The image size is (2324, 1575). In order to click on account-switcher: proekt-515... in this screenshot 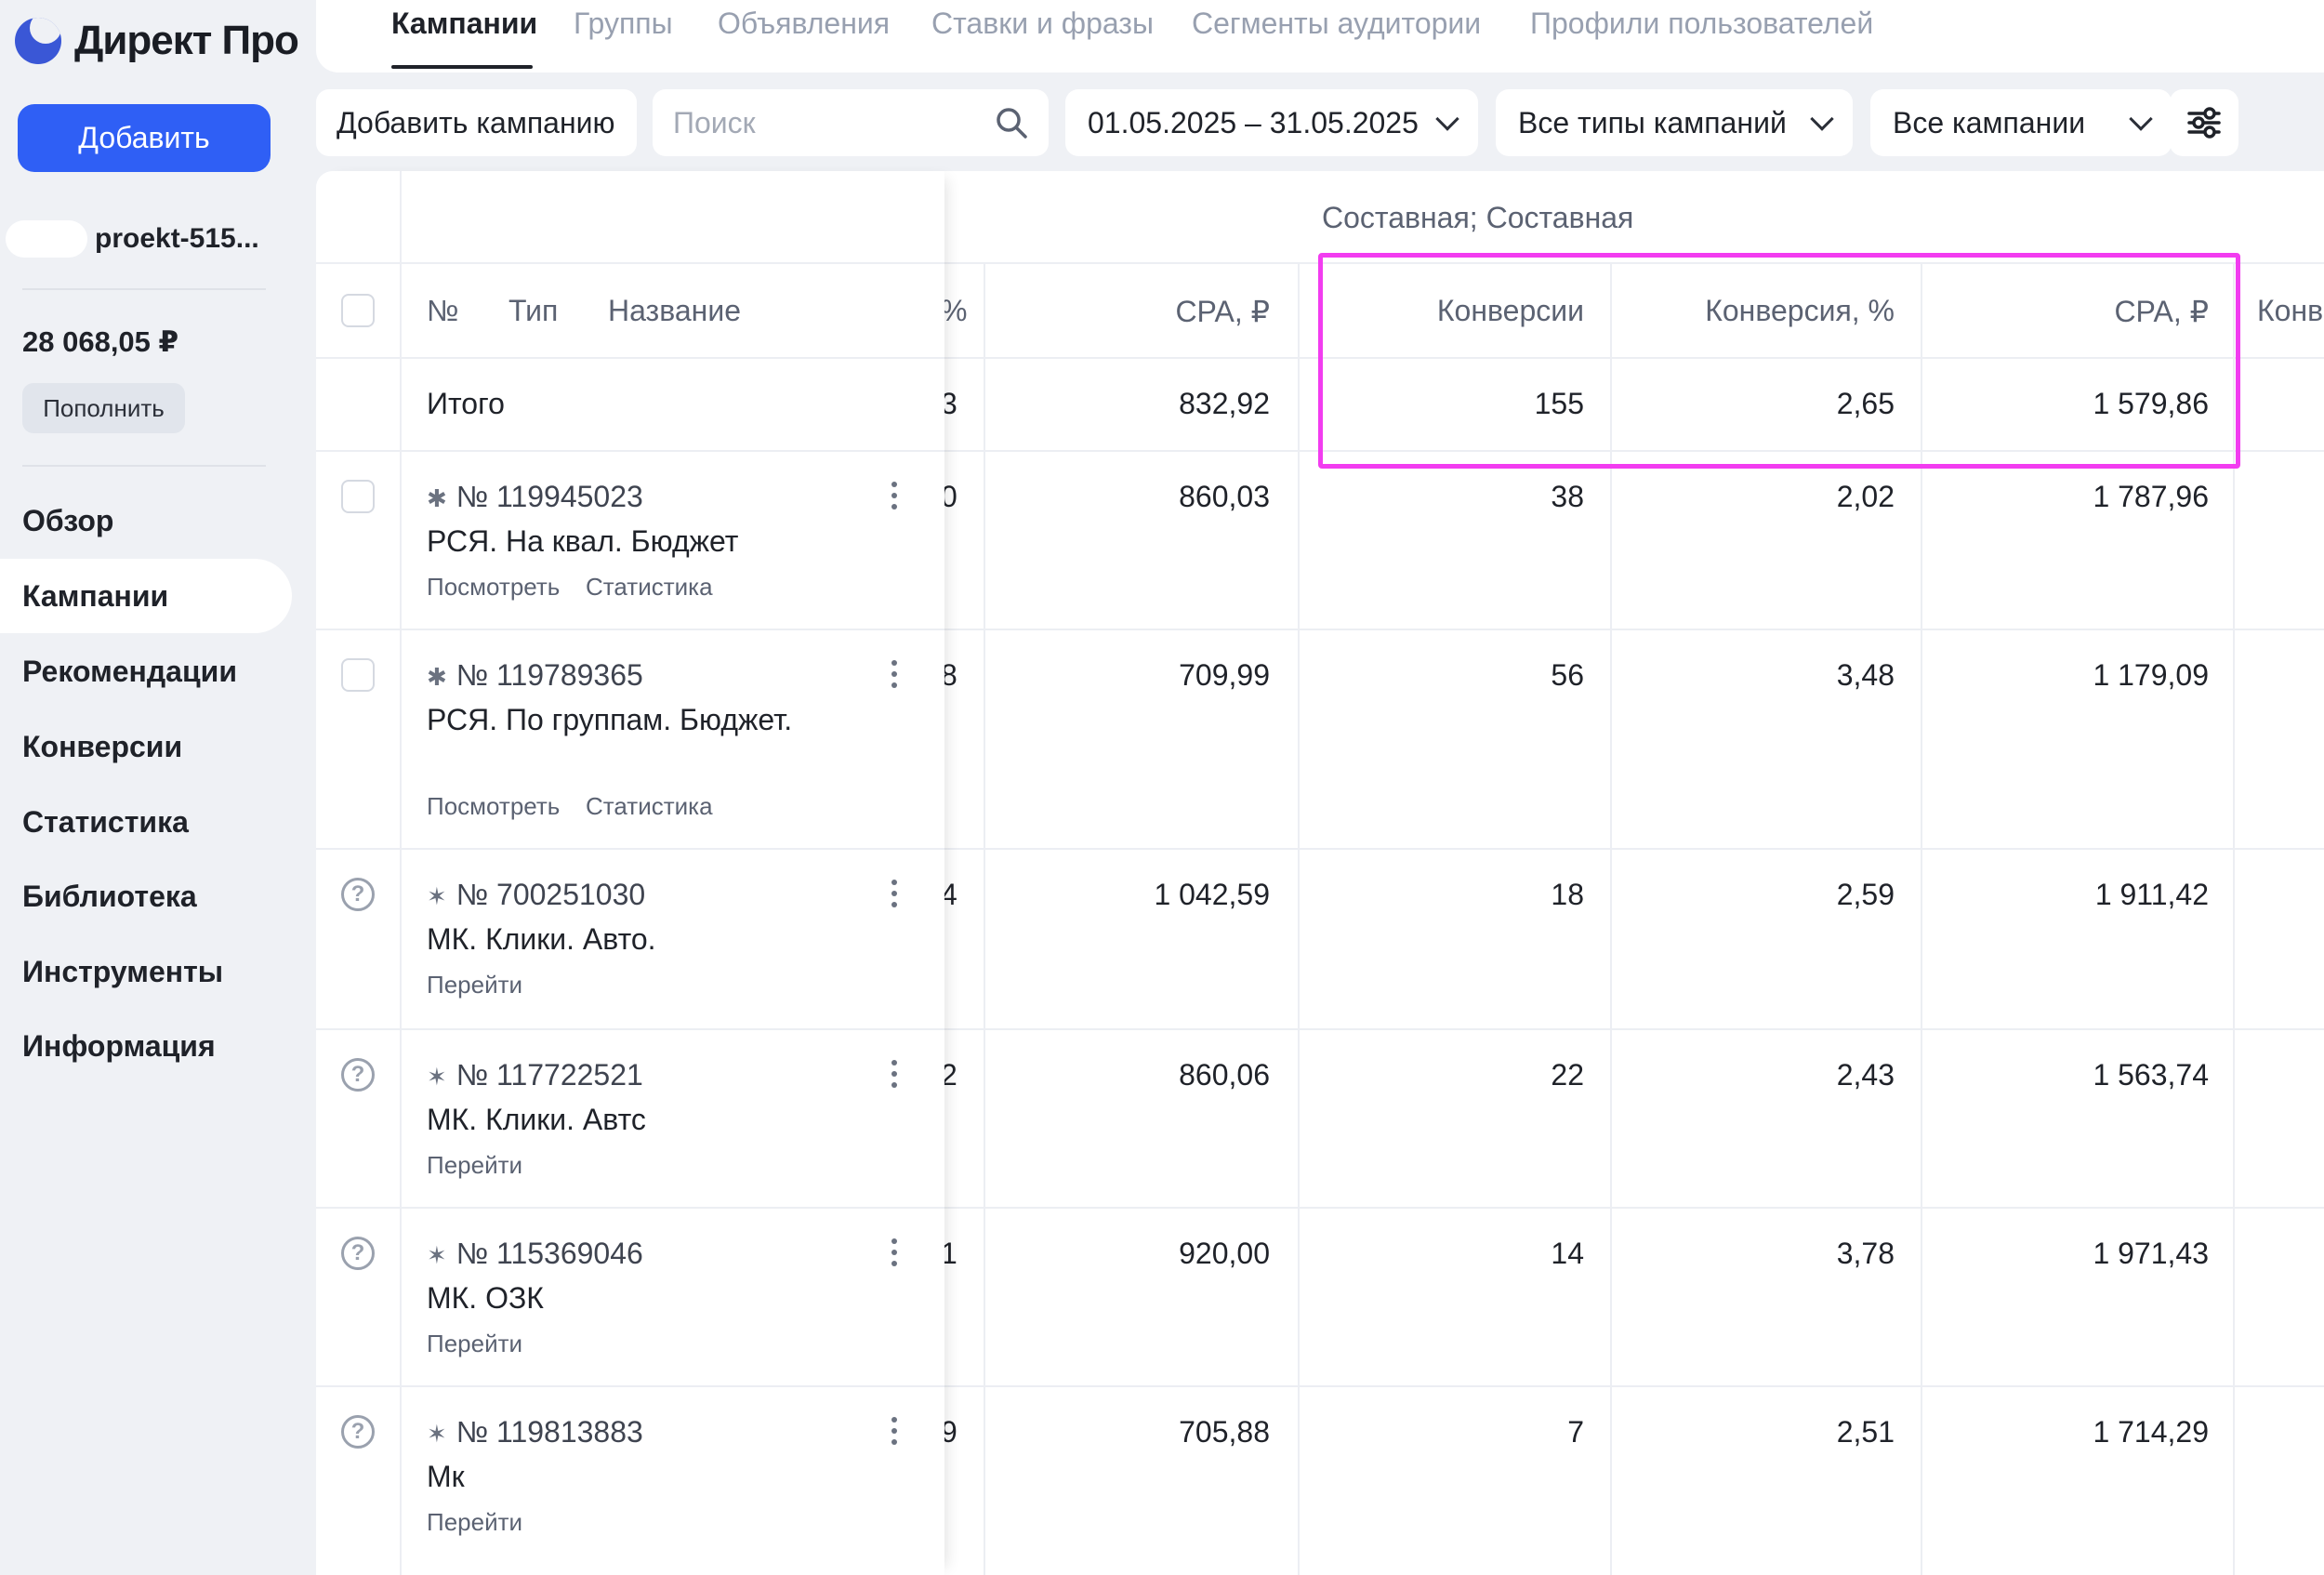, I will do `click(132, 239)`.